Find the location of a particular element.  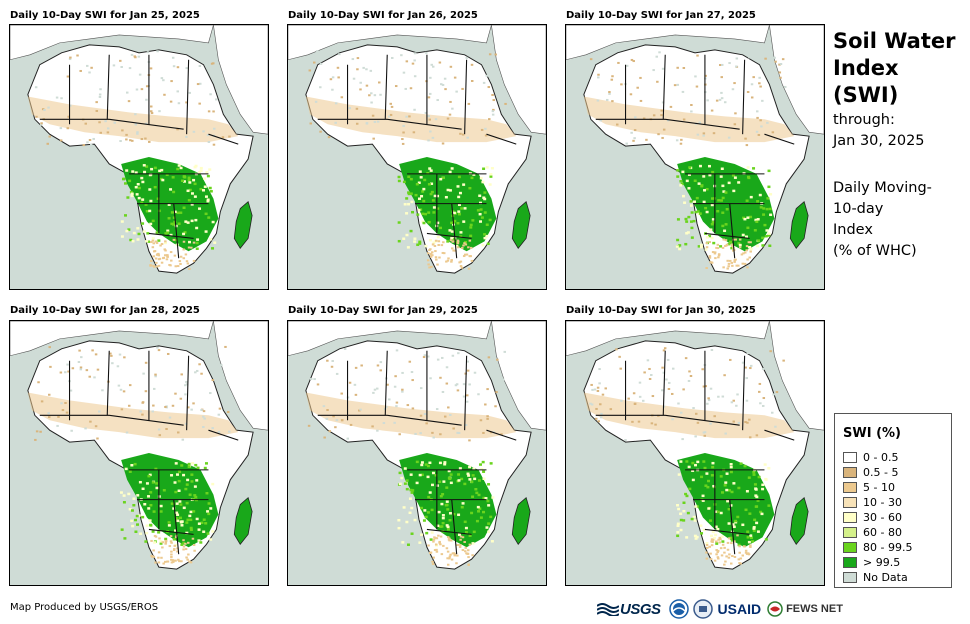

legend-label: No Data is located at coordinates (885, 577).